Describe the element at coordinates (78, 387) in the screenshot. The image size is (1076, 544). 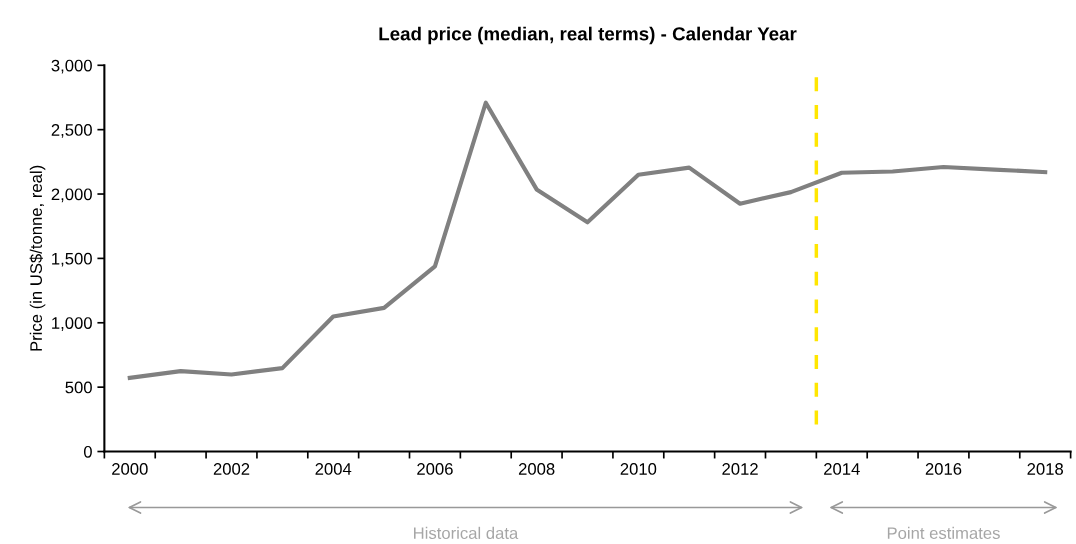
I see `y-tick-label: 500` at that location.